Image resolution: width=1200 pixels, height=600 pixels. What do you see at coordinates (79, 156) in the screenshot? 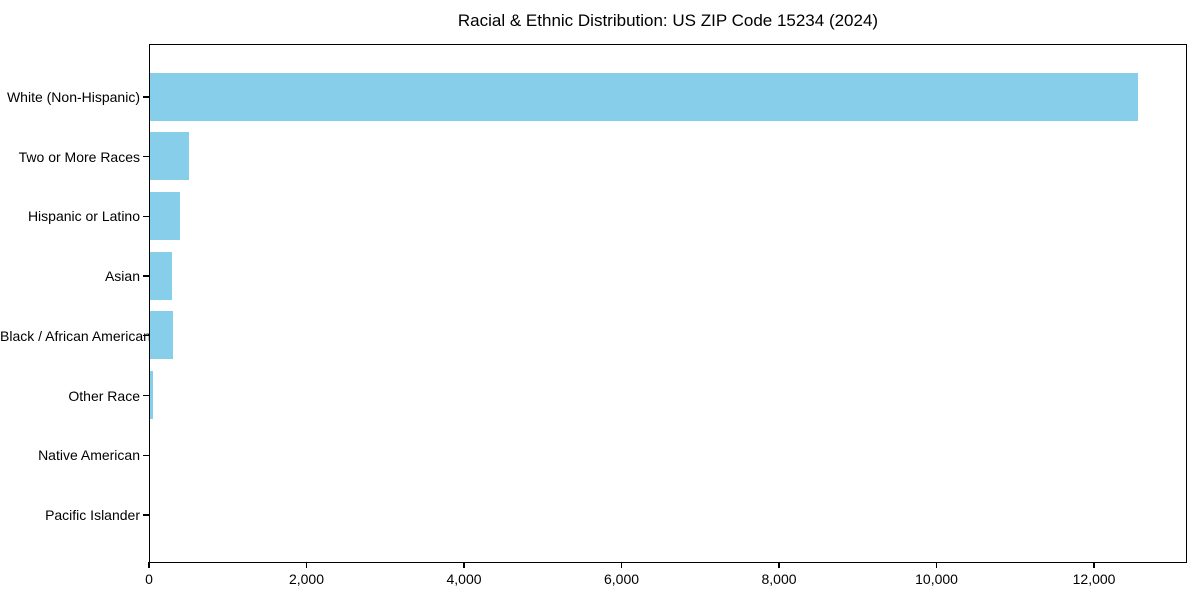
I see `y-tick-label-two-or-more-races: Two or More Races` at bounding box center [79, 156].